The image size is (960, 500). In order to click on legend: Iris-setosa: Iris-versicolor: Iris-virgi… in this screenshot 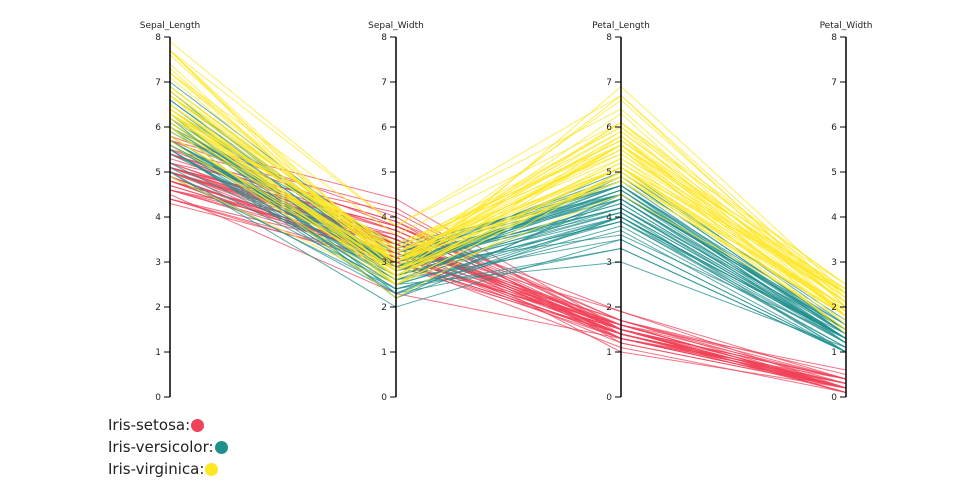, I will do `click(168, 447)`.